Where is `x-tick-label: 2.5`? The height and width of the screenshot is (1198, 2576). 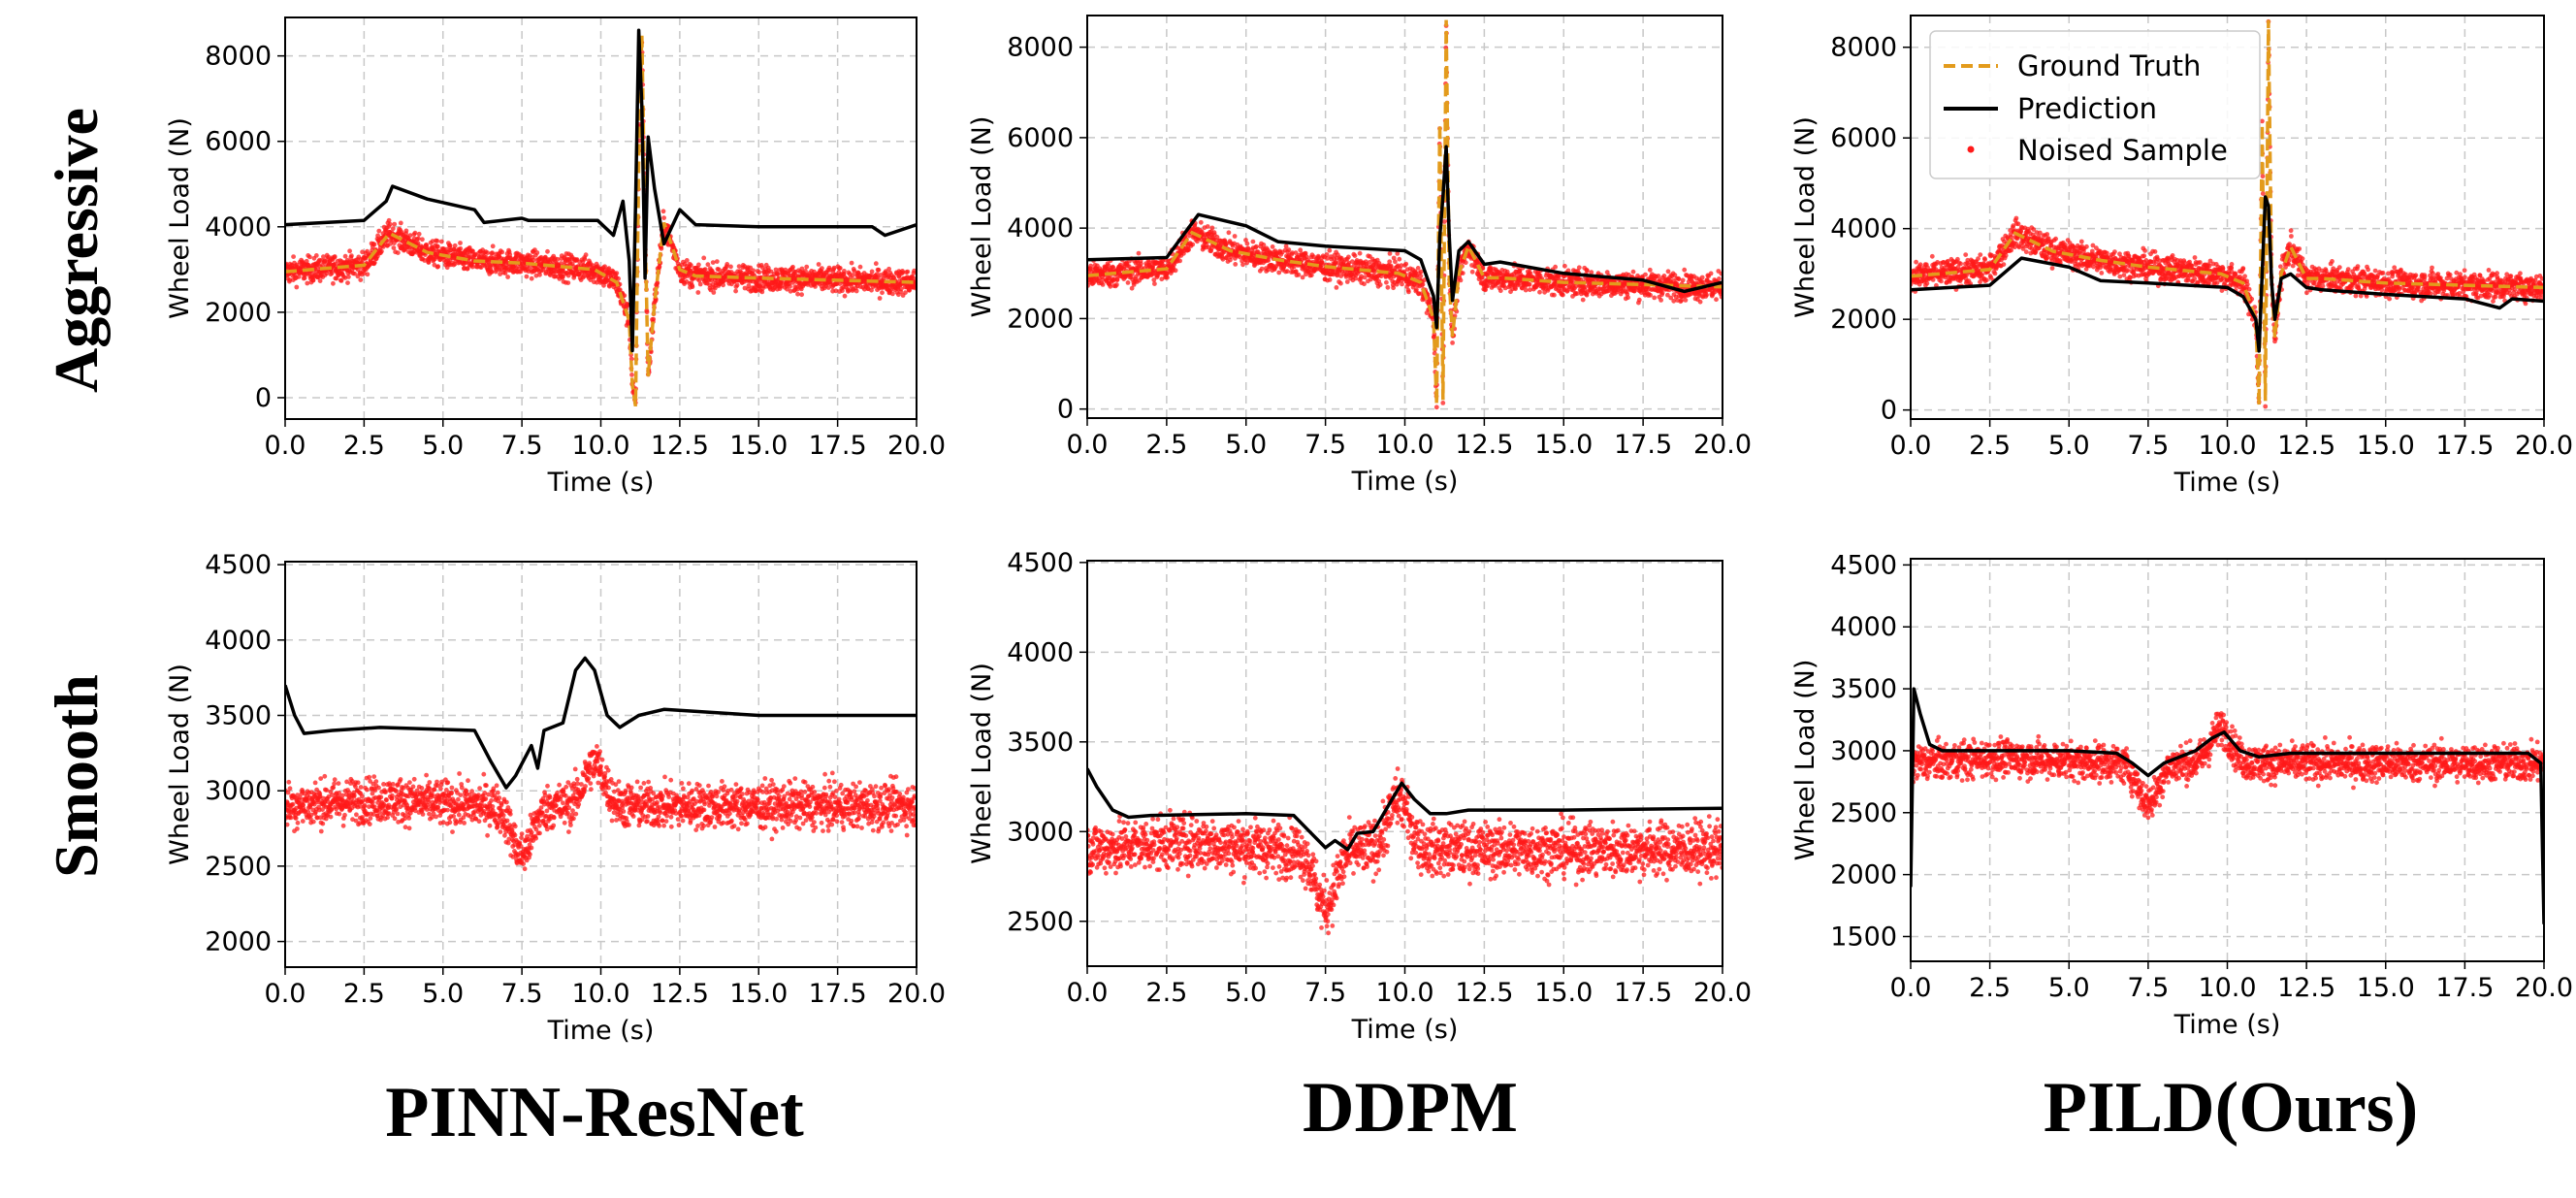
x-tick-label: 2.5 is located at coordinates (1990, 446).